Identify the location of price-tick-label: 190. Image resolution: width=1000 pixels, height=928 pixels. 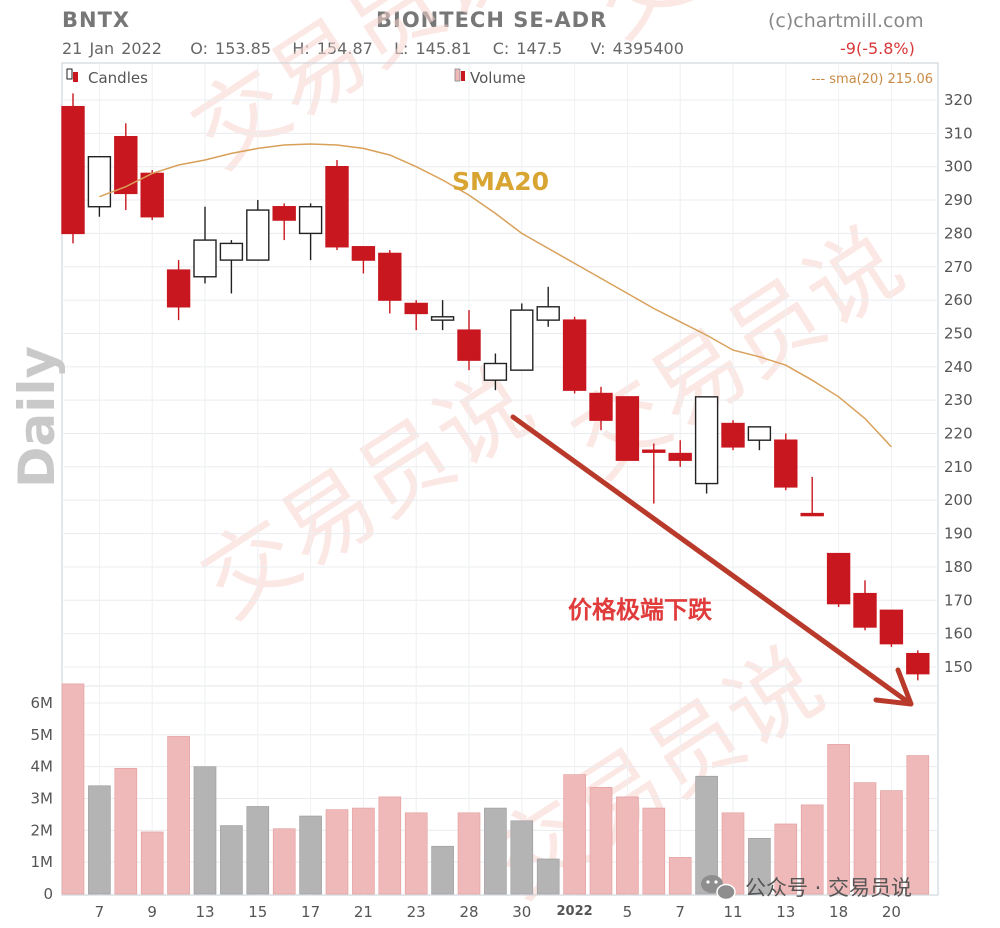
(958, 534).